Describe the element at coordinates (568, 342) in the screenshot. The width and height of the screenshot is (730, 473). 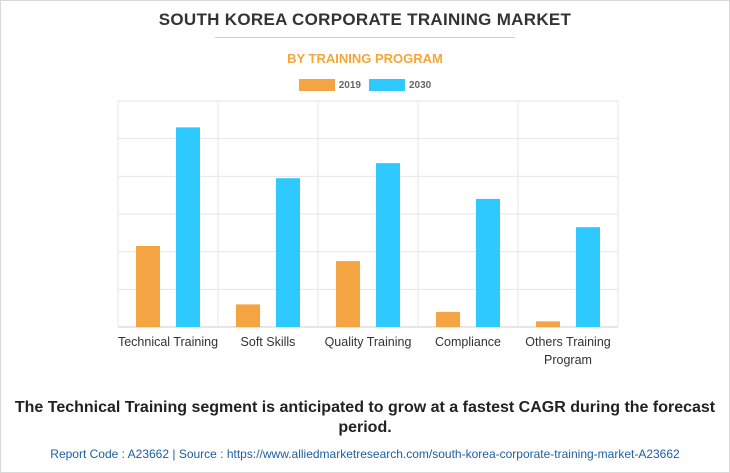
I see `x-tick-label: Others Training` at that location.